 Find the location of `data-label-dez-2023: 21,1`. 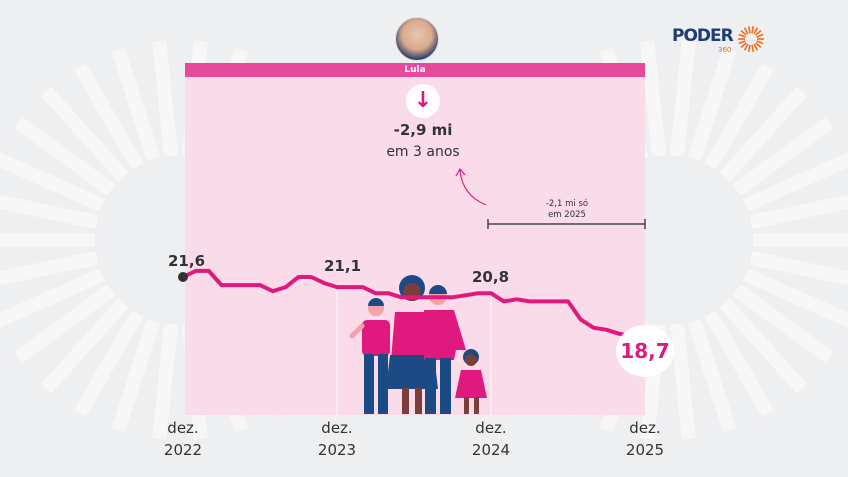

data-label-dez-2023: 21,1 is located at coordinates (343, 266).